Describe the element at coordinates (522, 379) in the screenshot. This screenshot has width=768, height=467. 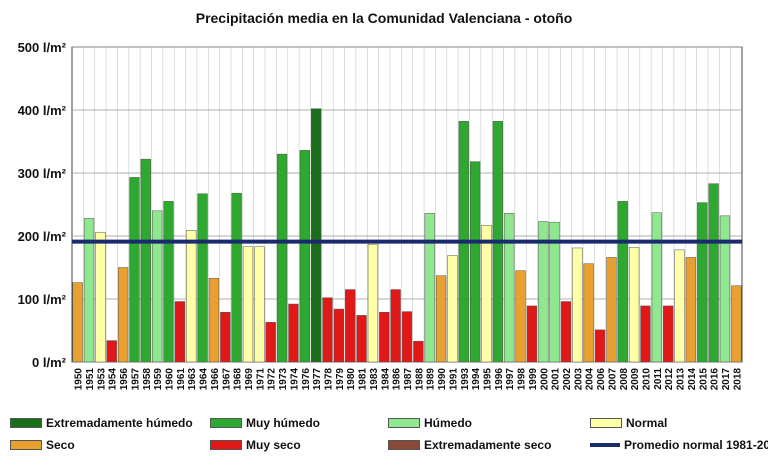
I see `x-tick-label: 1998` at that location.